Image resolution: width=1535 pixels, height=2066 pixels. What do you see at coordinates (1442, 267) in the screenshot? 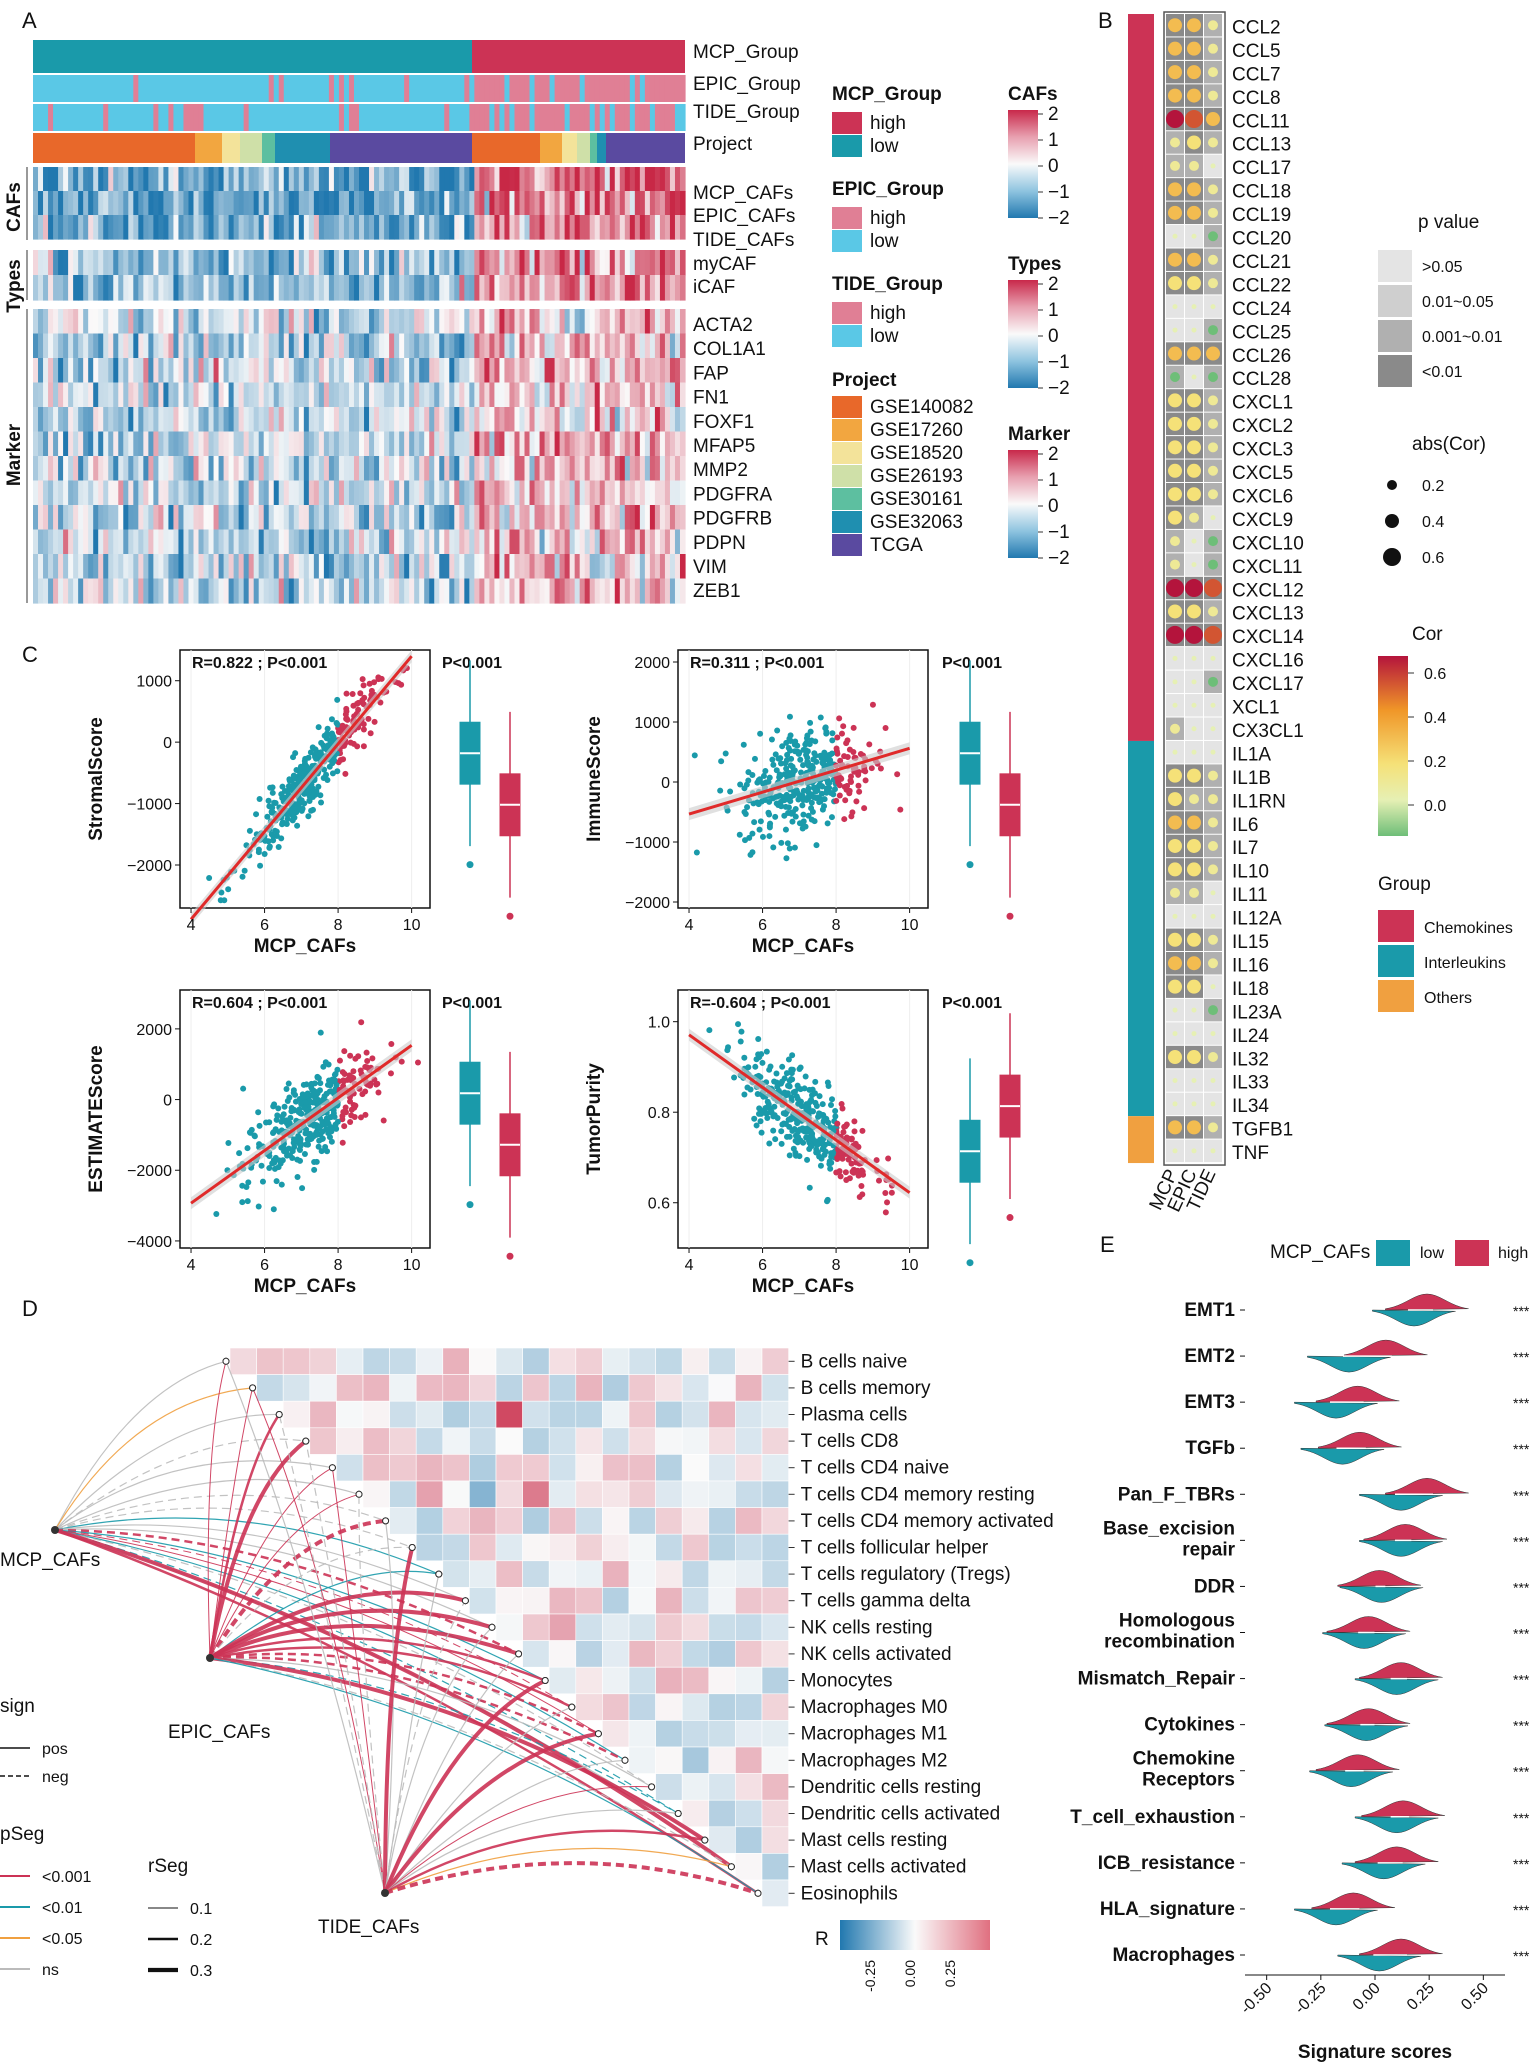
I see `legend-label: >0.05` at bounding box center [1442, 267].